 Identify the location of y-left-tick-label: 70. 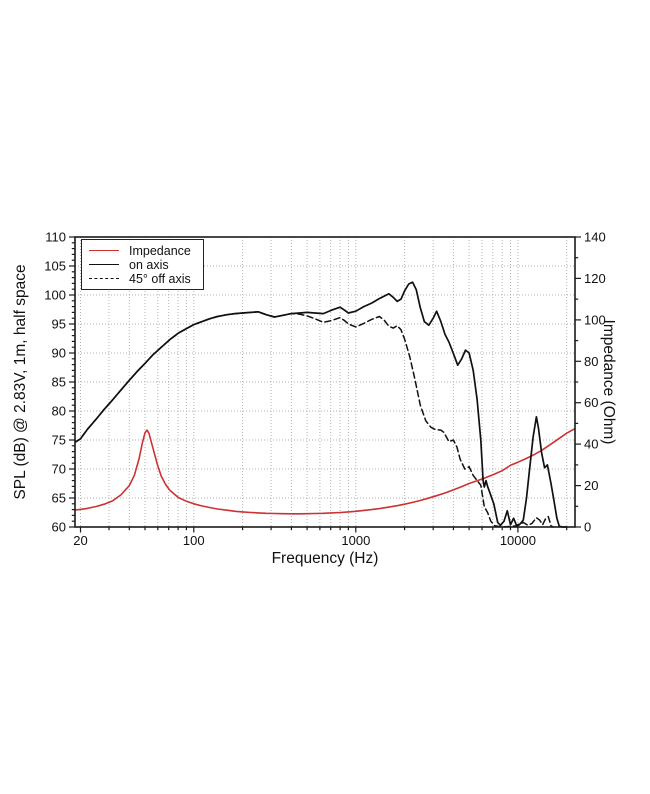
(59, 469).